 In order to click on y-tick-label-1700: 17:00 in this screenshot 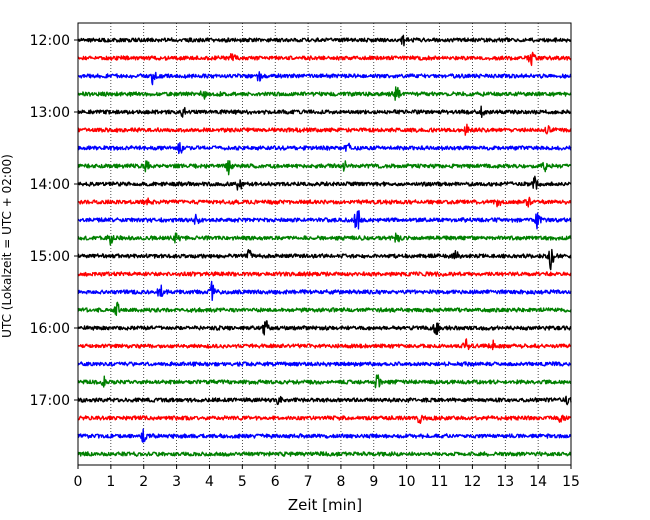, I will do `click(50, 401)`.